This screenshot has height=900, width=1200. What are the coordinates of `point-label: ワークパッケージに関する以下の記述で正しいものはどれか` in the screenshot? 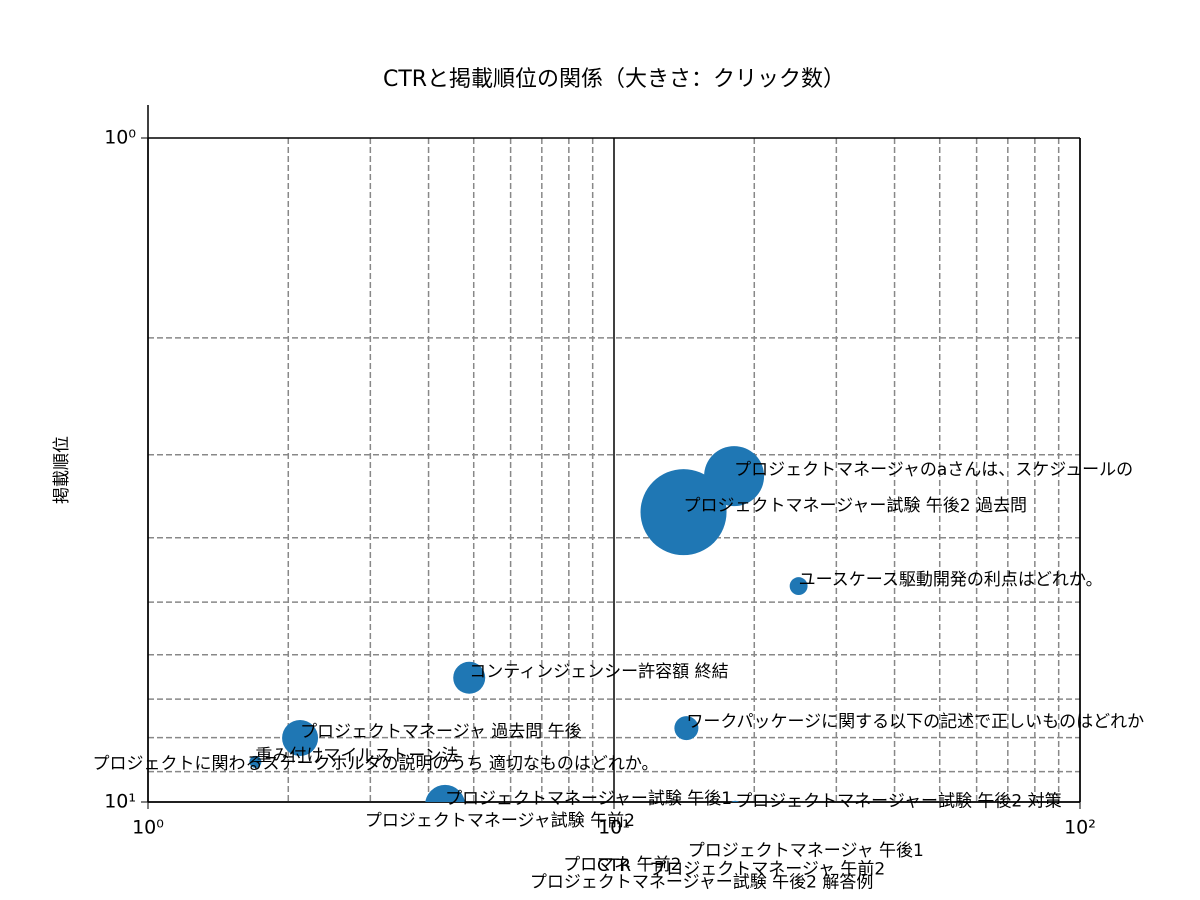 It's located at (915, 722).